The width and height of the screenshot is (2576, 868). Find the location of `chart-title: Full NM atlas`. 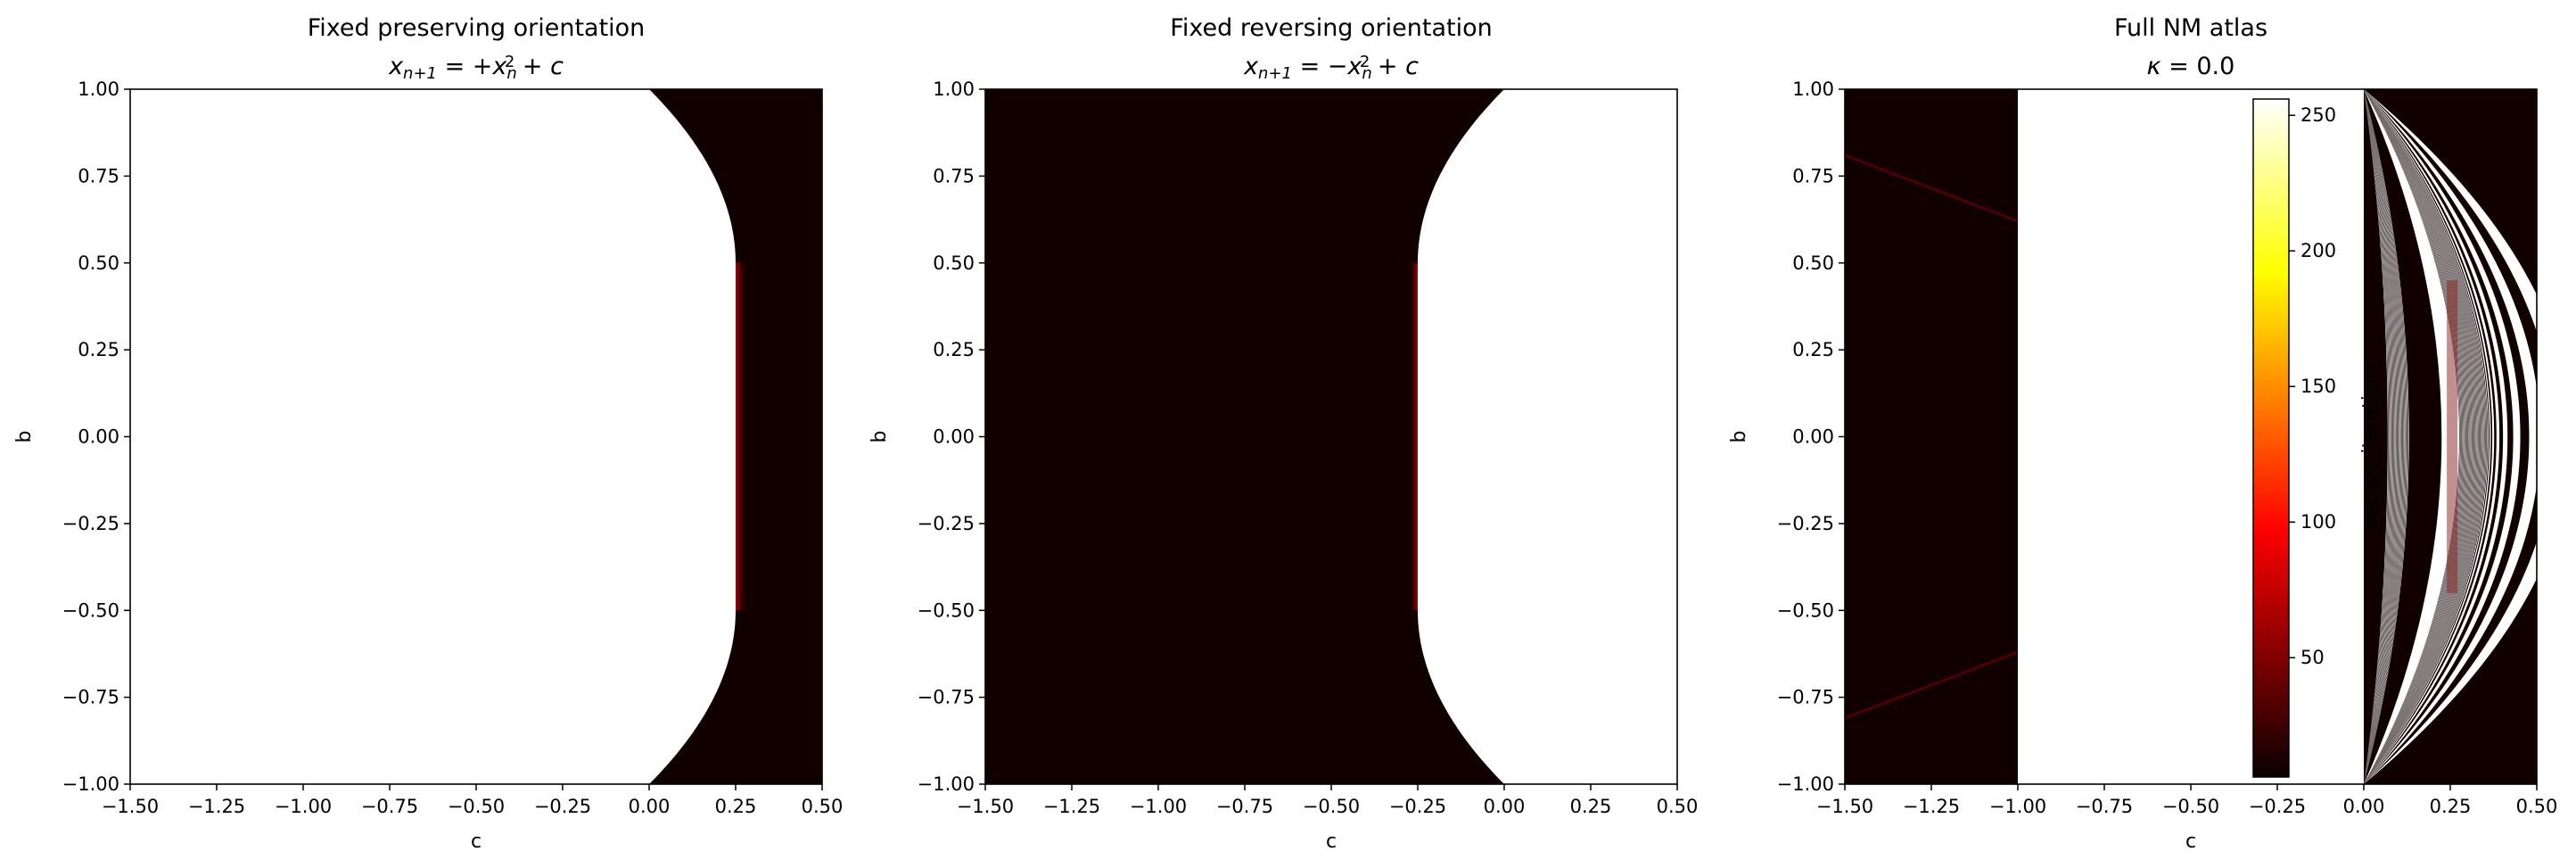

chart-title: Full NM atlas is located at coordinates (2190, 28).